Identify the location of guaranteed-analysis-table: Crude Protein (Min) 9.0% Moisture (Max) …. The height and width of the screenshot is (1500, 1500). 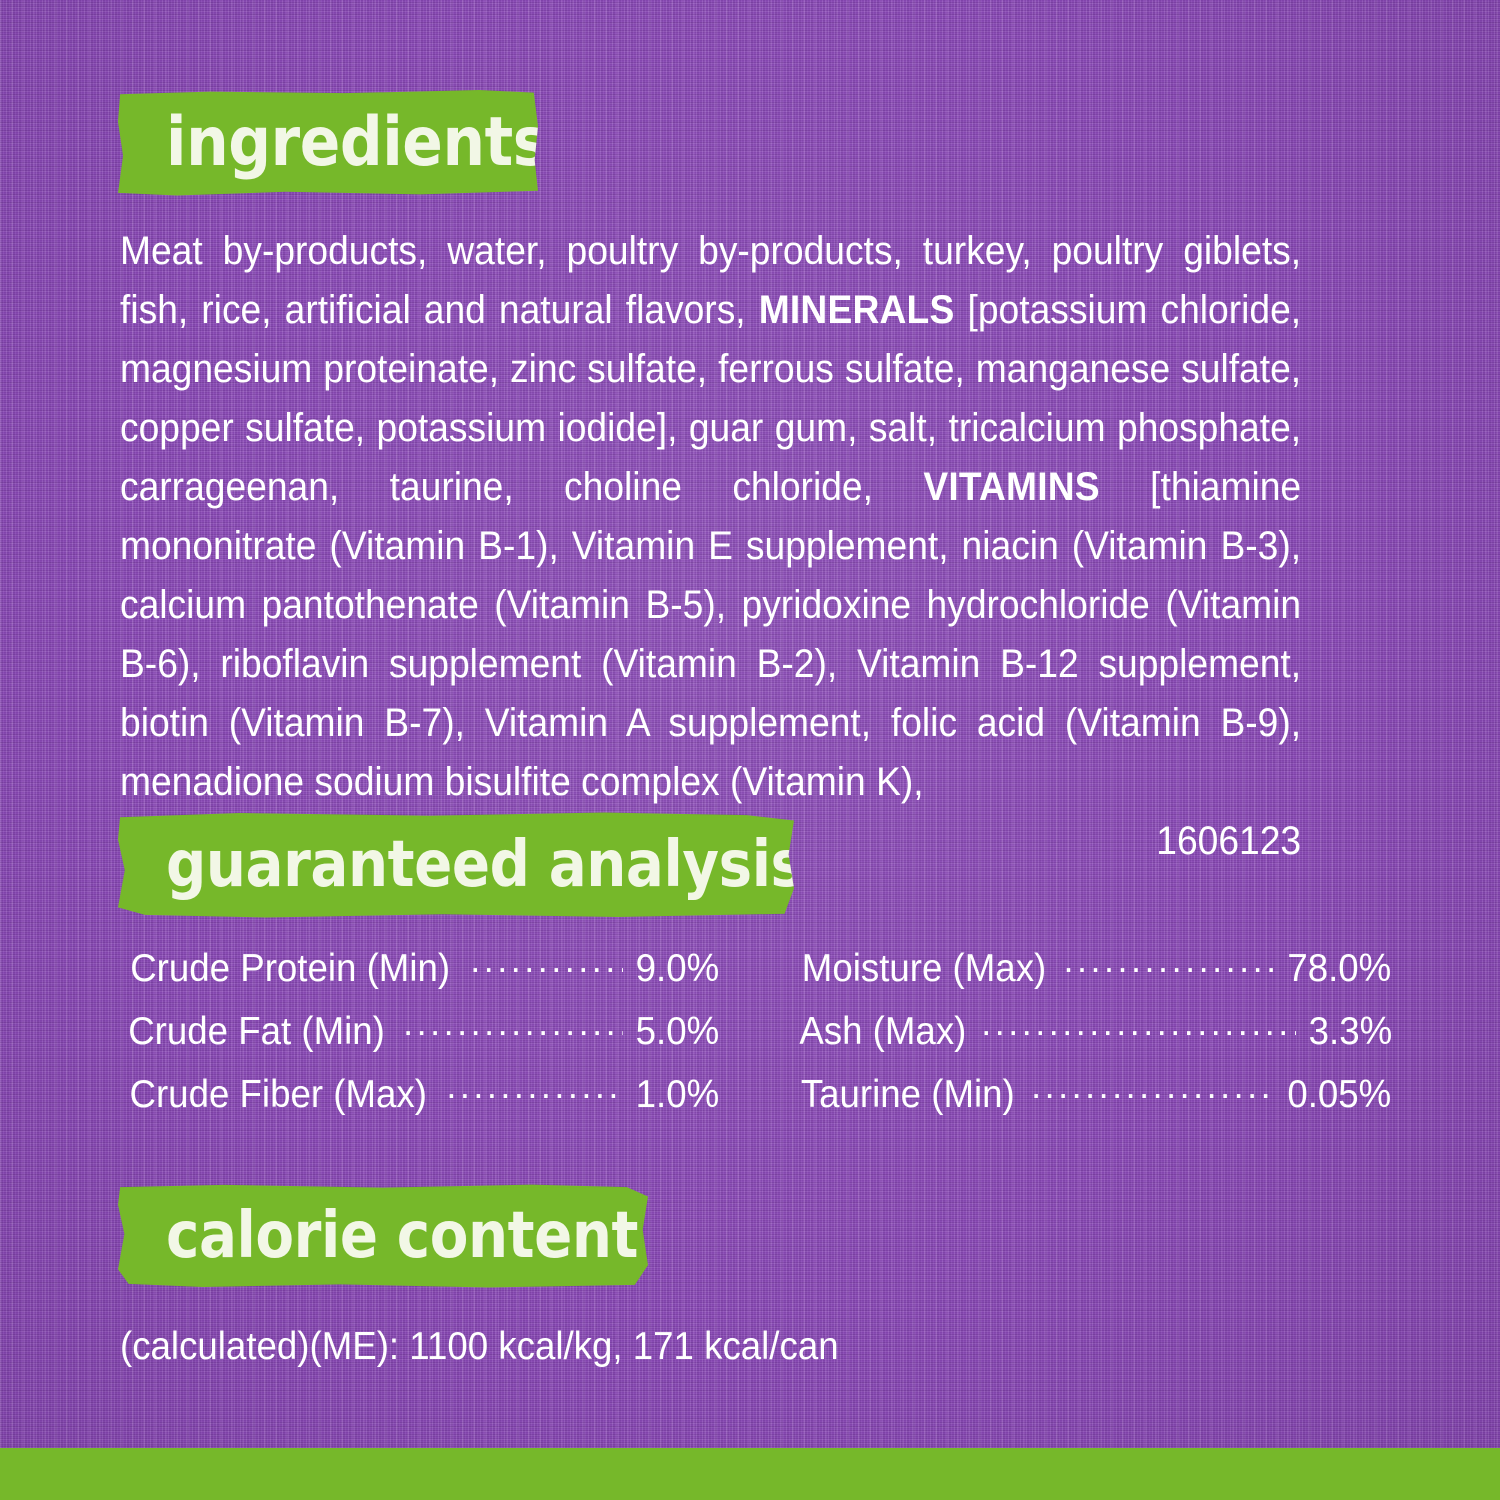
(757, 1036).